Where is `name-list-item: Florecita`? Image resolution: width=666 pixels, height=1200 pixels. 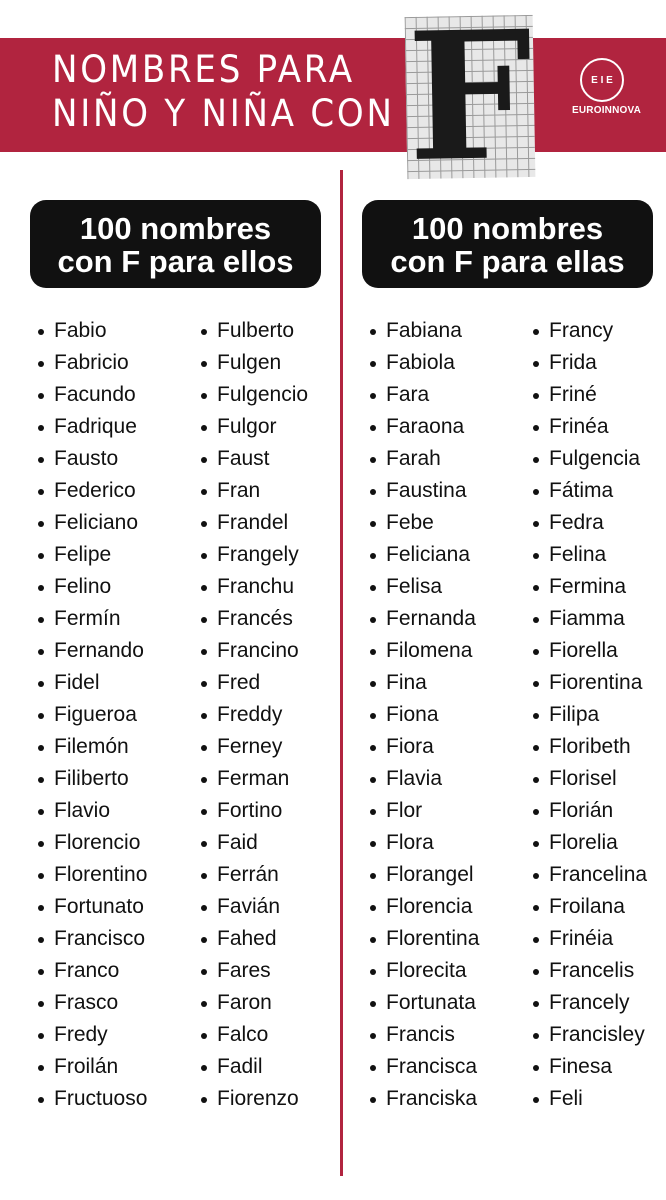
name-list-item: Florecita is located at coordinates (423, 971).